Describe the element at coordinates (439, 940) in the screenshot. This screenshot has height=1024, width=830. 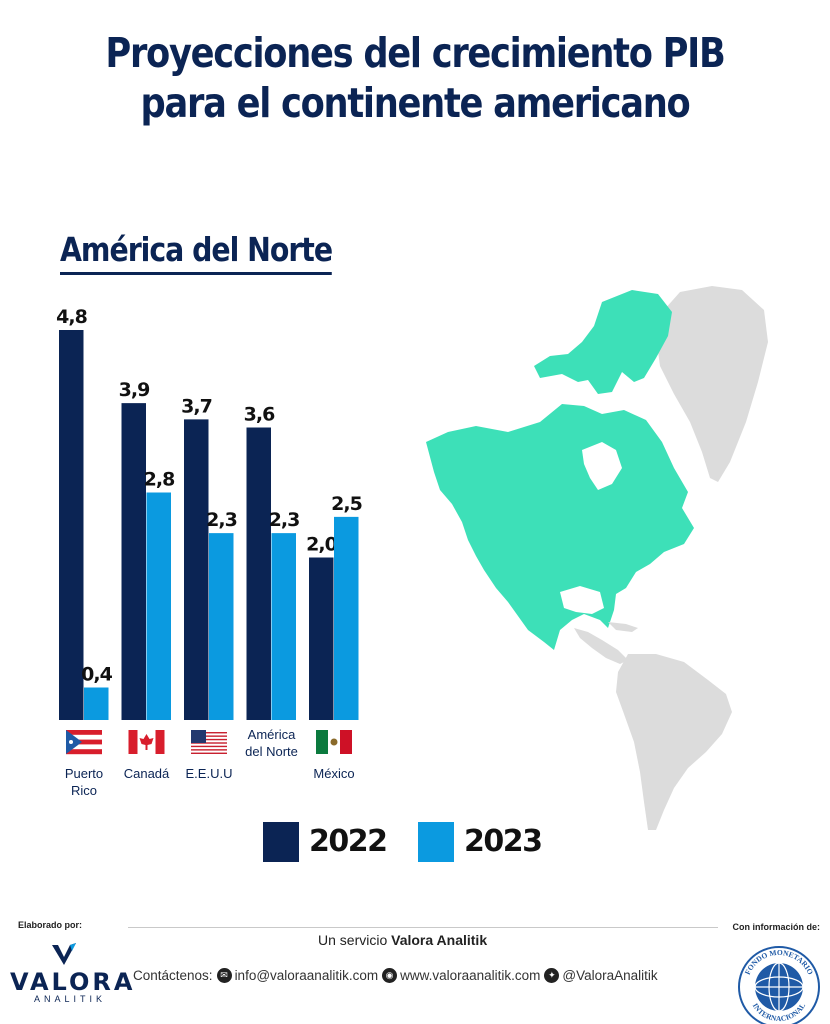
I see `service-brand: Valora Analitik` at that location.